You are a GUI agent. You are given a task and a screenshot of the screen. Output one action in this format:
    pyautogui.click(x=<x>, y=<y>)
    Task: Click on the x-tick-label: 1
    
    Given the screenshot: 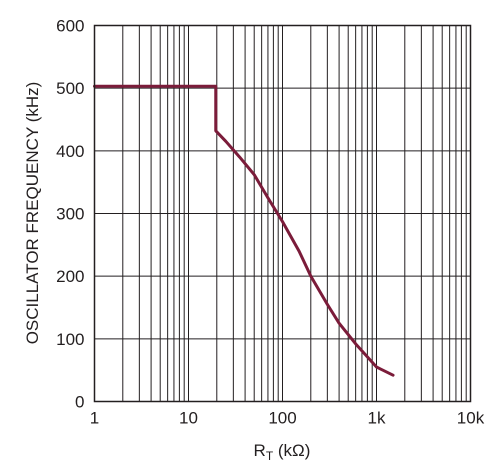 What is the action you would take?
    pyautogui.click(x=94, y=418)
    